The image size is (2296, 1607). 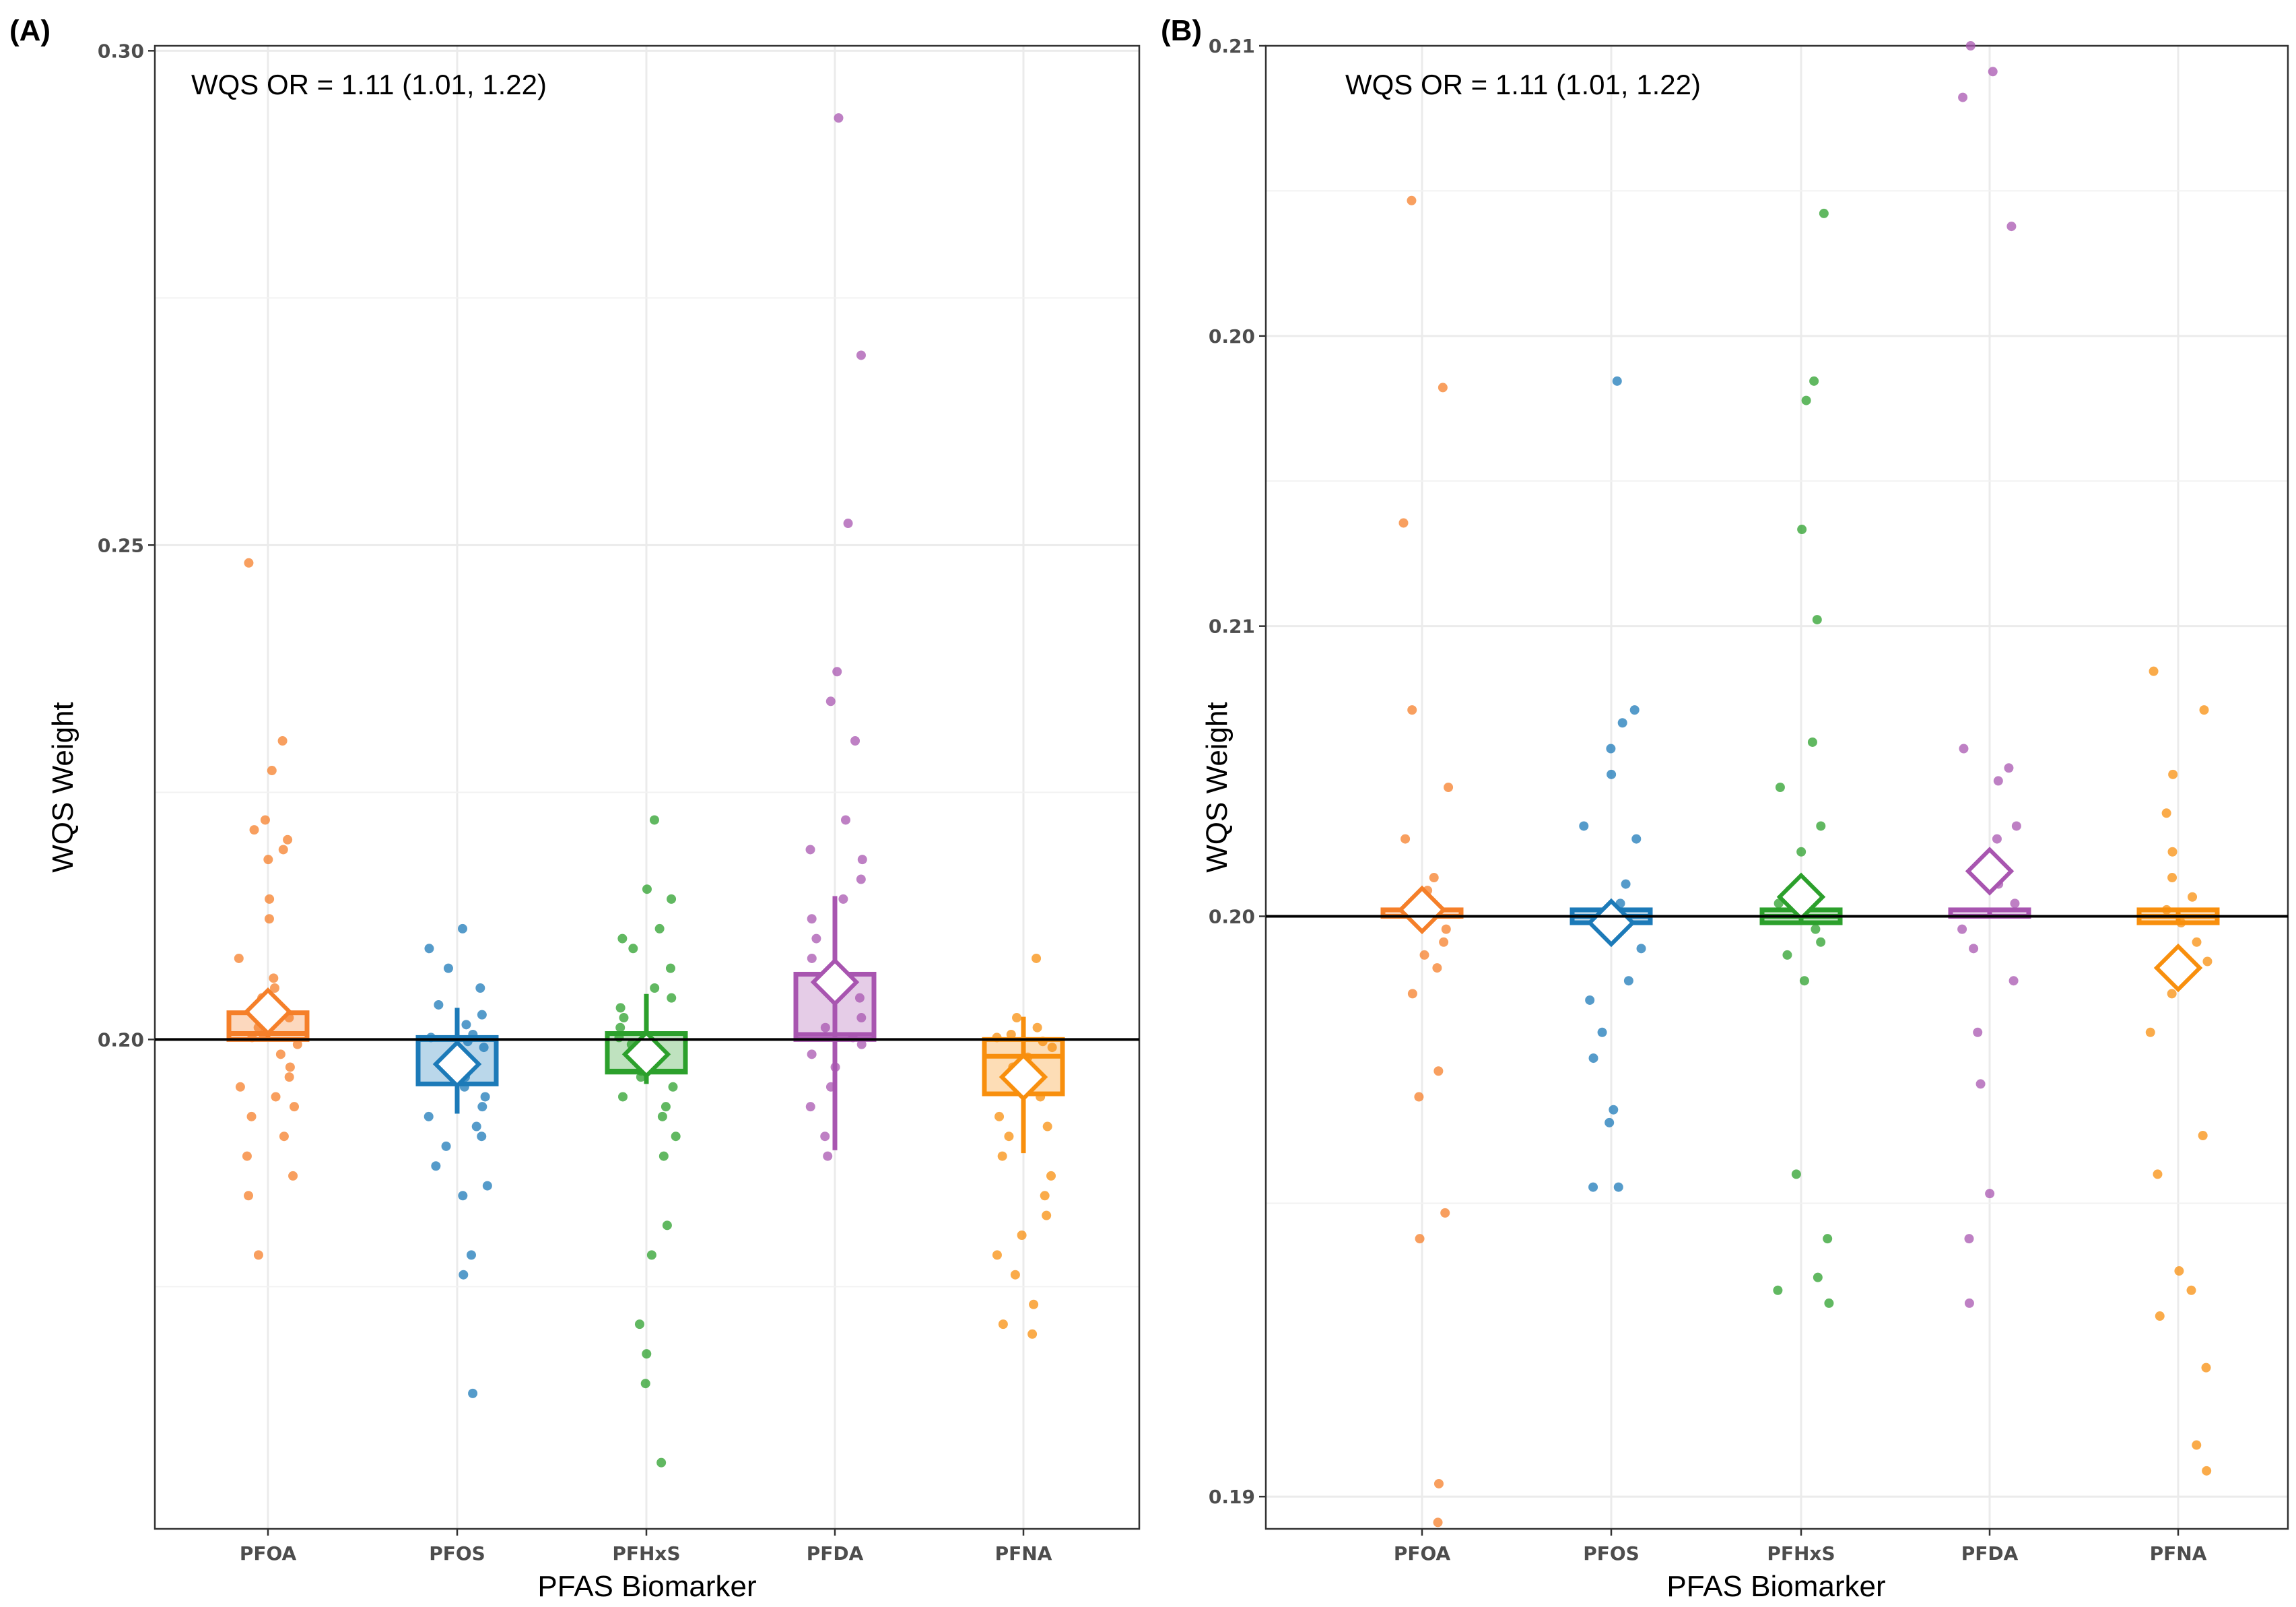 I want to click on x-axis-title: PFAS Biomarker, so click(x=1775, y=1586).